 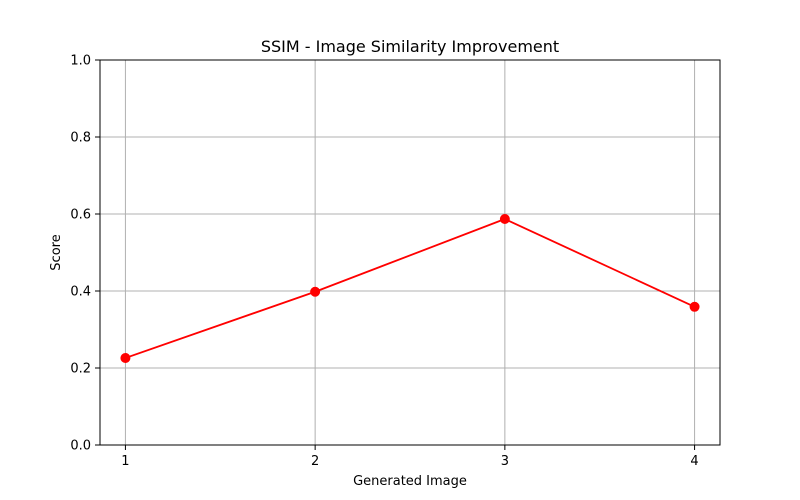 What do you see at coordinates (410, 46) in the screenshot?
I see `chart-title: SSIM - Image Similarity Improvement` at bounding box center [410, 46].